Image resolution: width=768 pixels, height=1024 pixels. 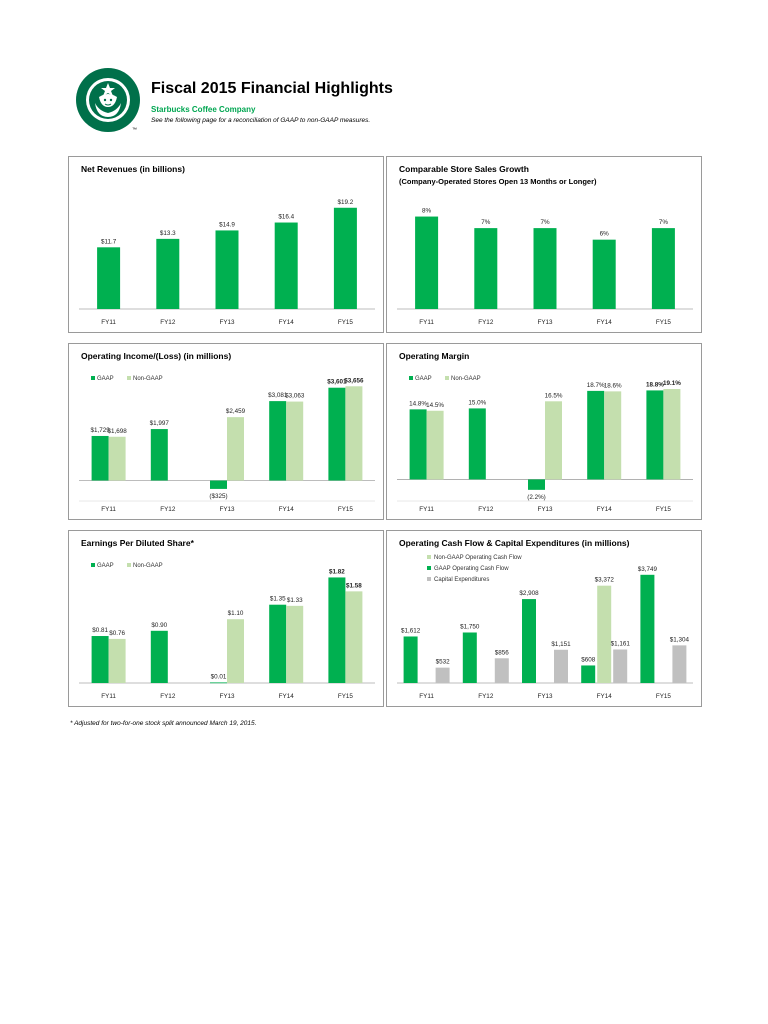 I want to click on bar-capital-expenditures-fy13, so click(x=561, y=666).